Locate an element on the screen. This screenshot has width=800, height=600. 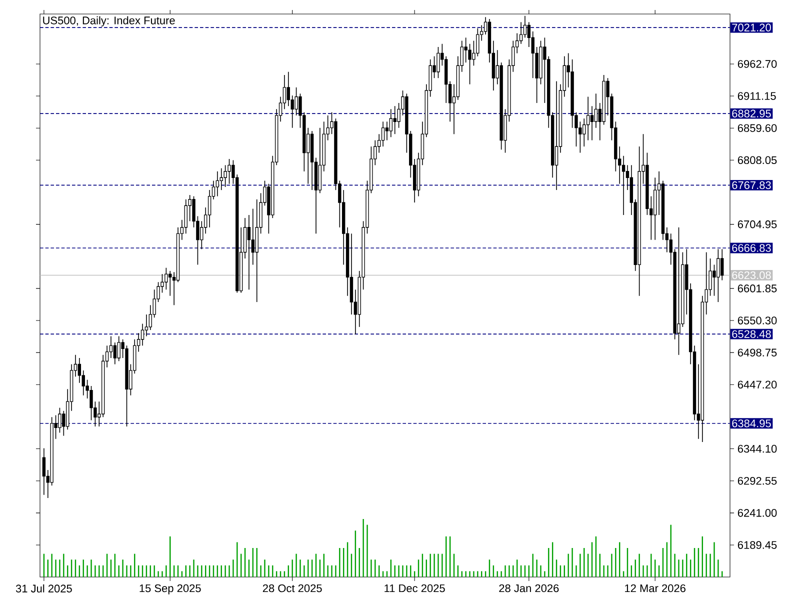
y-tick-label: 6498.75 is located at coordinates (757, 352).